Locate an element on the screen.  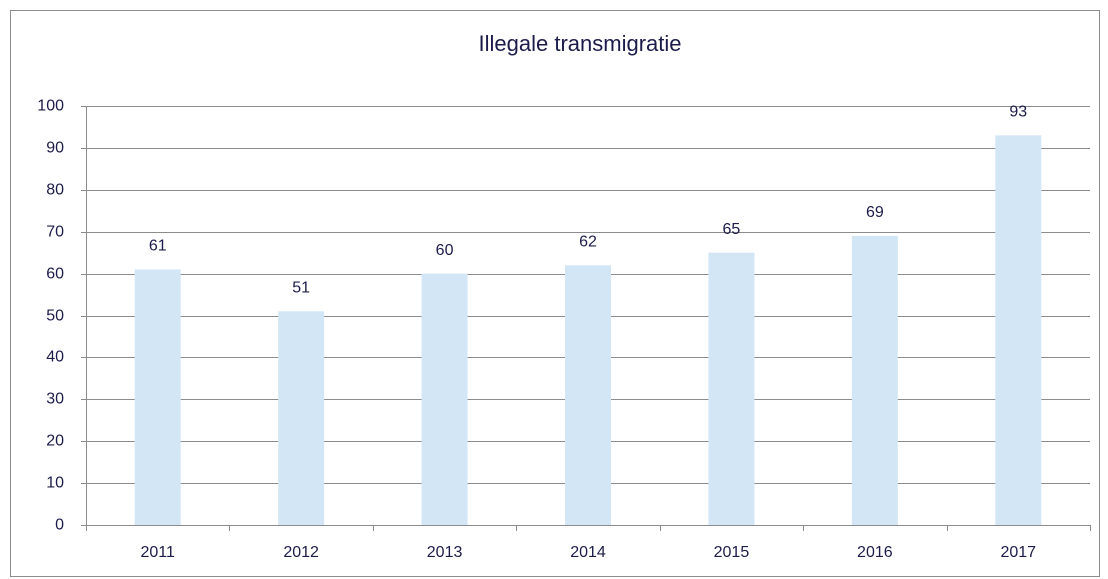
y-tick-label: 70 is located at coordinates (55, 232).